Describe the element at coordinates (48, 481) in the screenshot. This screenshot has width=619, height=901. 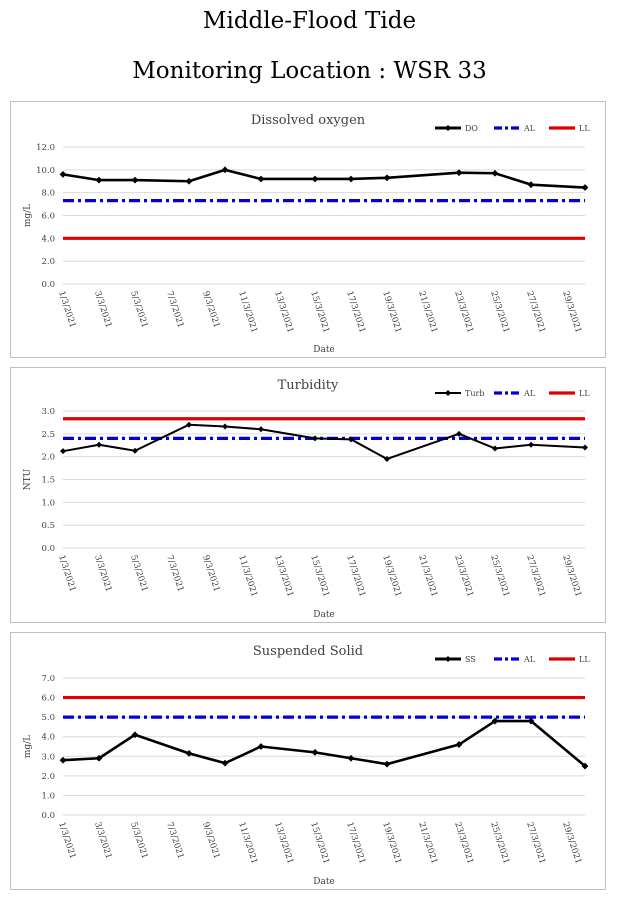
I see `y-tick-label: 1.5` at that location.